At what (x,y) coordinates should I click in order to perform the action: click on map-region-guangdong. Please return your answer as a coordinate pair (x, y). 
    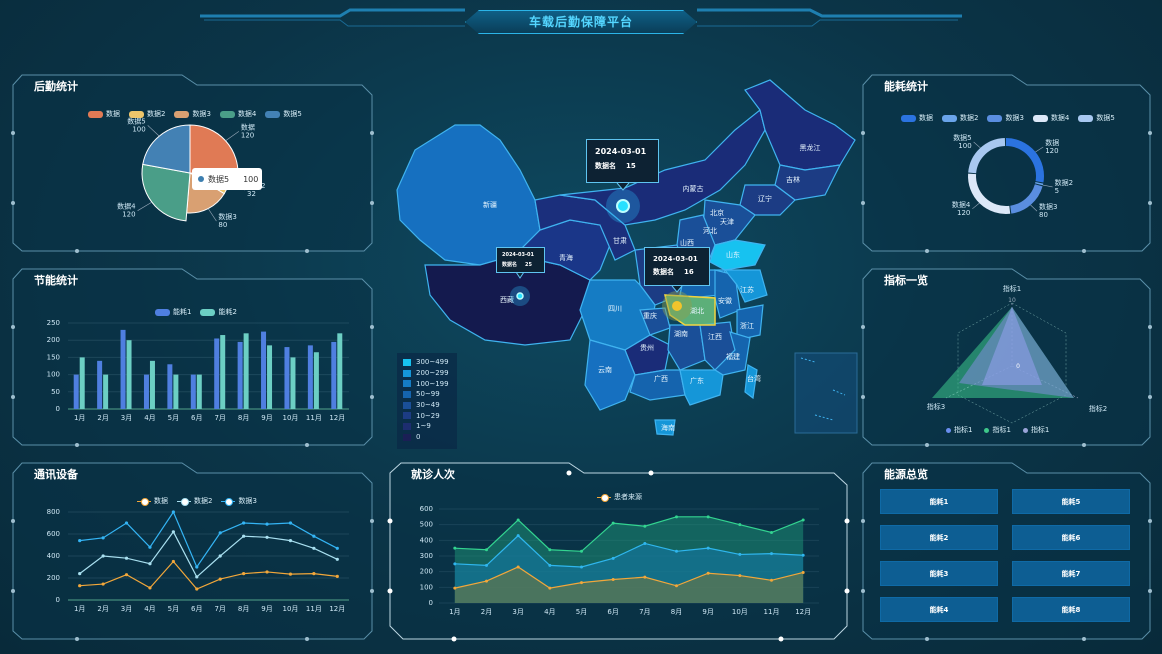
    Looking at the image, I should click on (701, 387).